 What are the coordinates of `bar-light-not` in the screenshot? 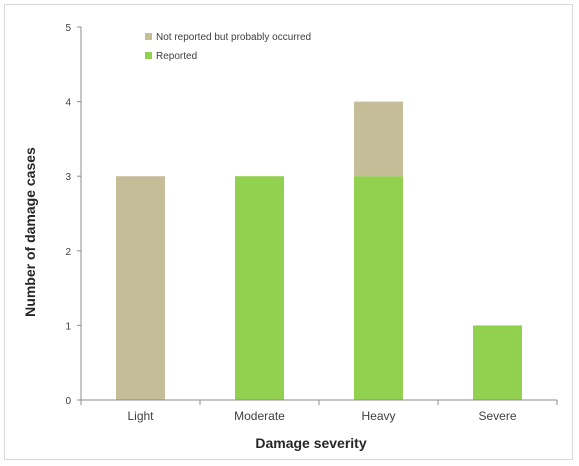 It's located at (140, 288).